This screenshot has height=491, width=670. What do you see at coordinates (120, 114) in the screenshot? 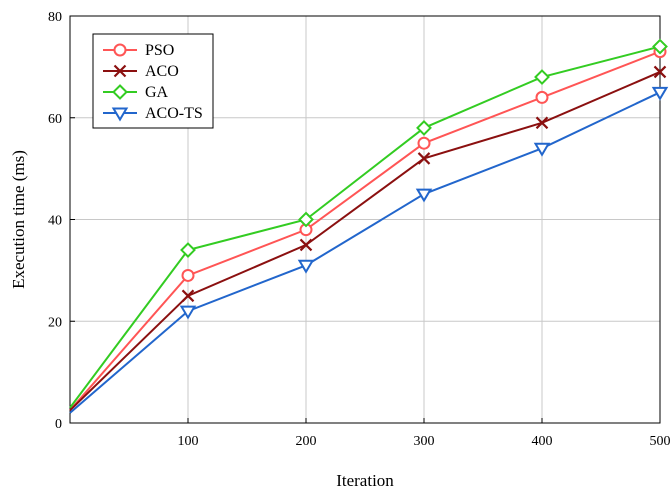
I see `legend-marker-aco-ts` at bounding box center [120, 114].